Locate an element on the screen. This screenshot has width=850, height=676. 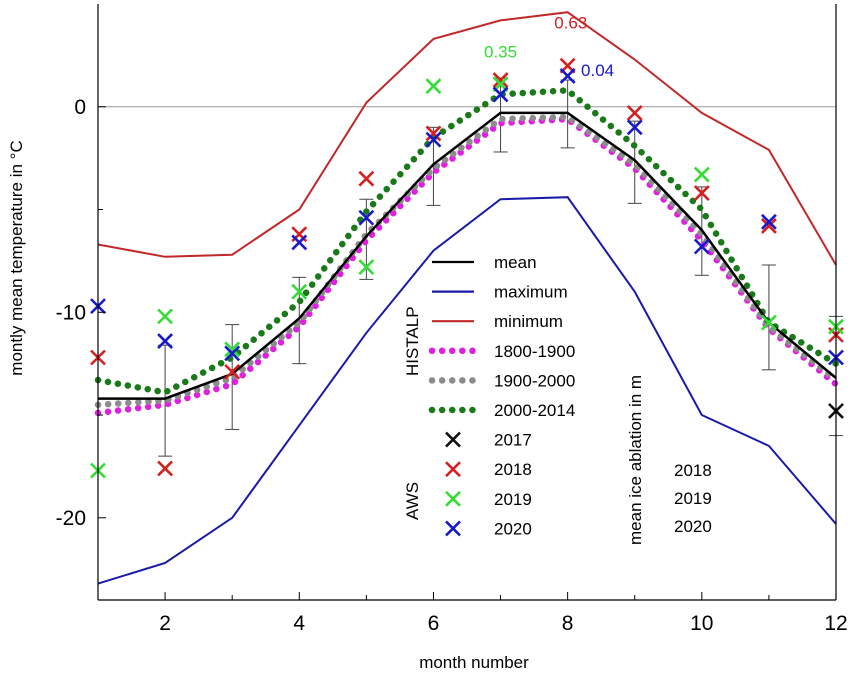
legend-entry-minimum: minimum is located at coordinates (497, 321).